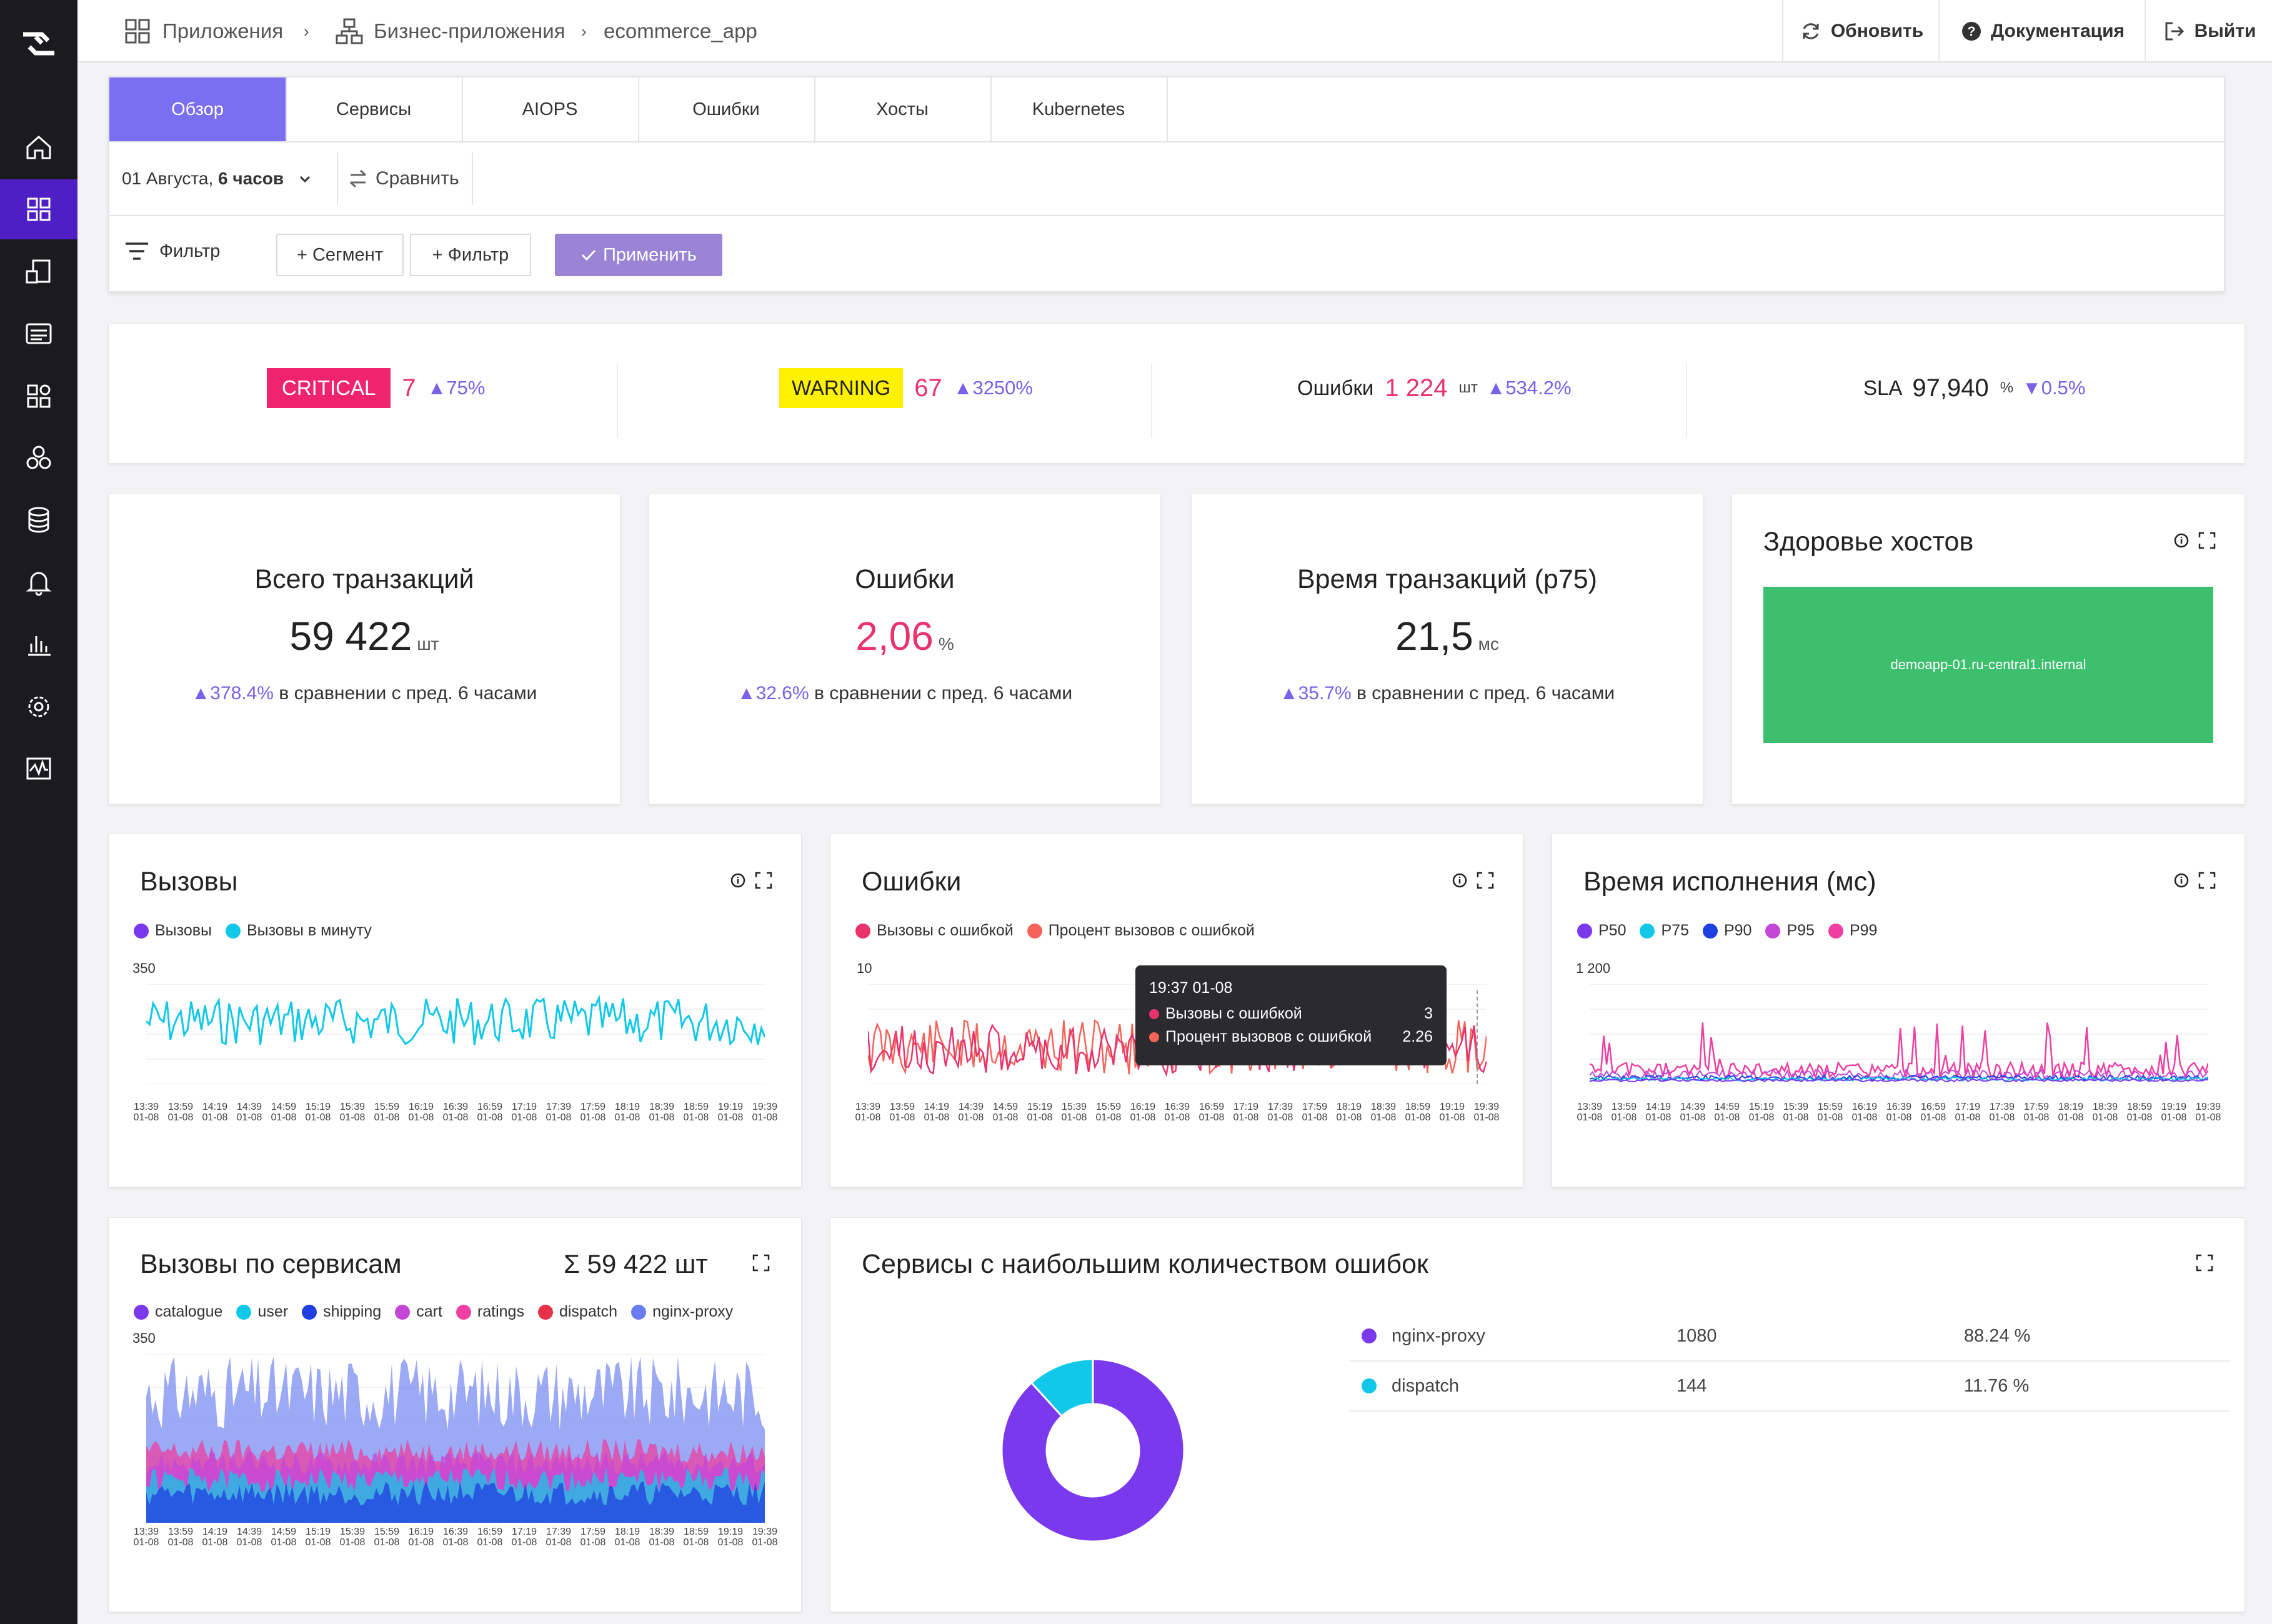 The image size is (2272, 1624). What do you see at coordinates (374, 109) in the screenshot?
I see `tab-services: Сервисы` at bounding box center [374, 109].